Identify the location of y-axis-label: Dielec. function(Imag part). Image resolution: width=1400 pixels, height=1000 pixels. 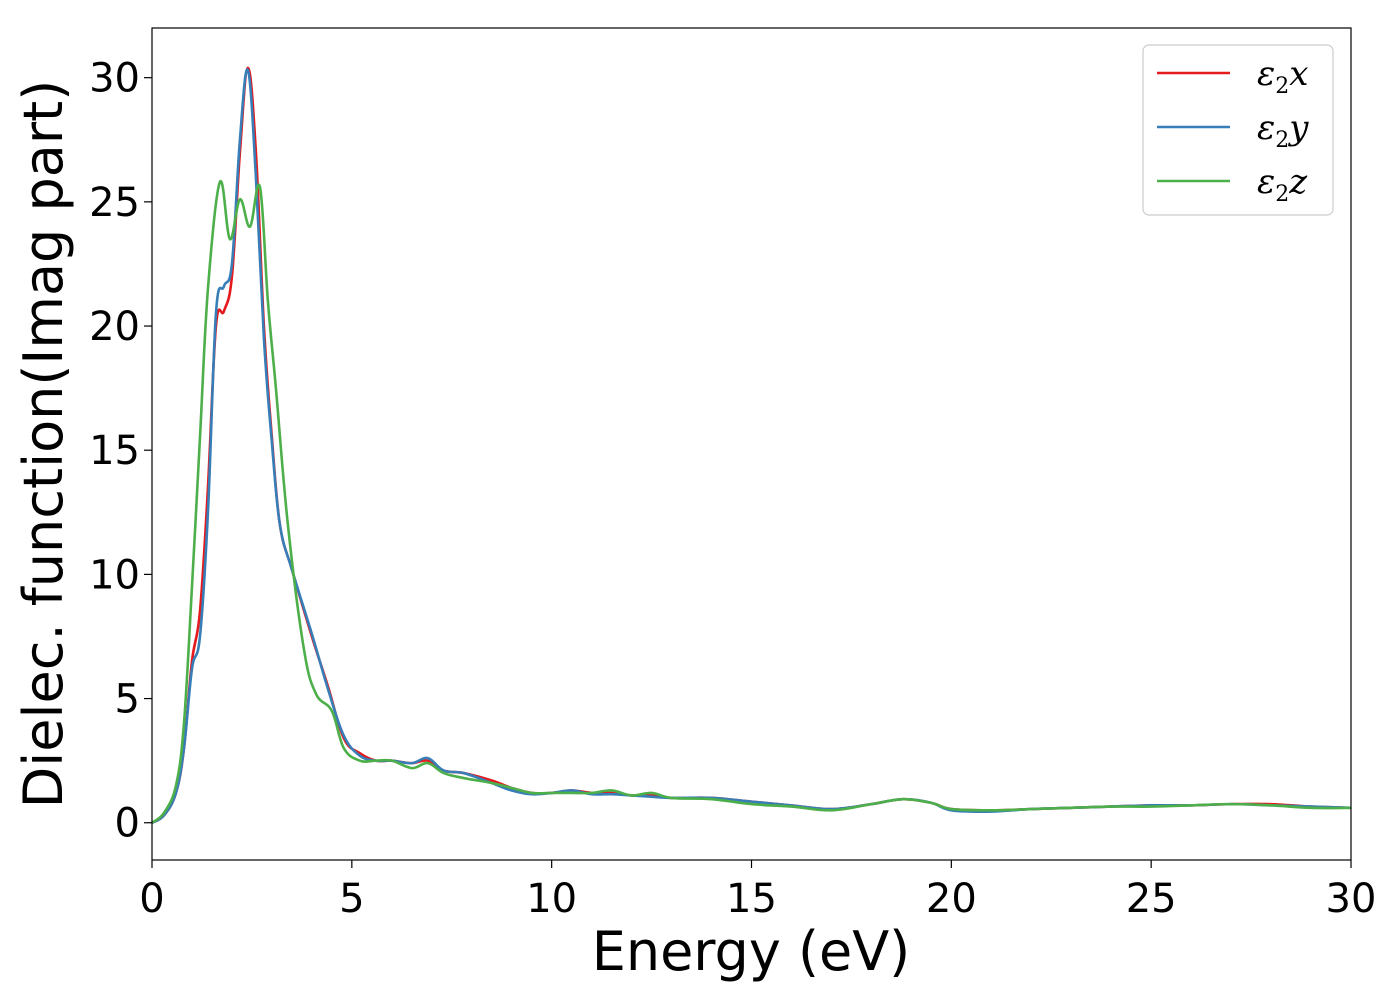
(43, 444).